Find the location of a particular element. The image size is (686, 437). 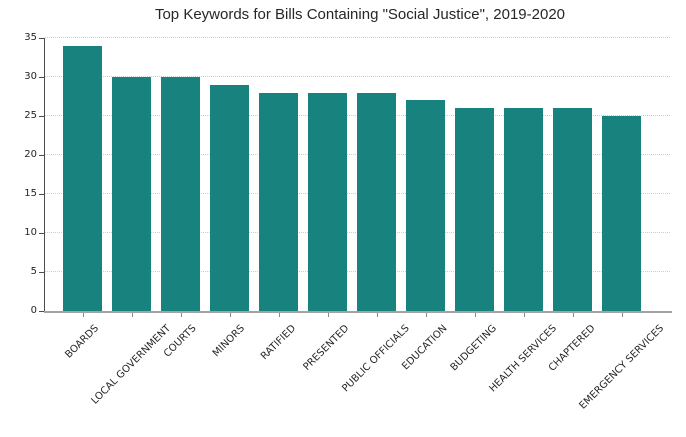

y-tick-label: 20 is located at coordinates (30, 154).